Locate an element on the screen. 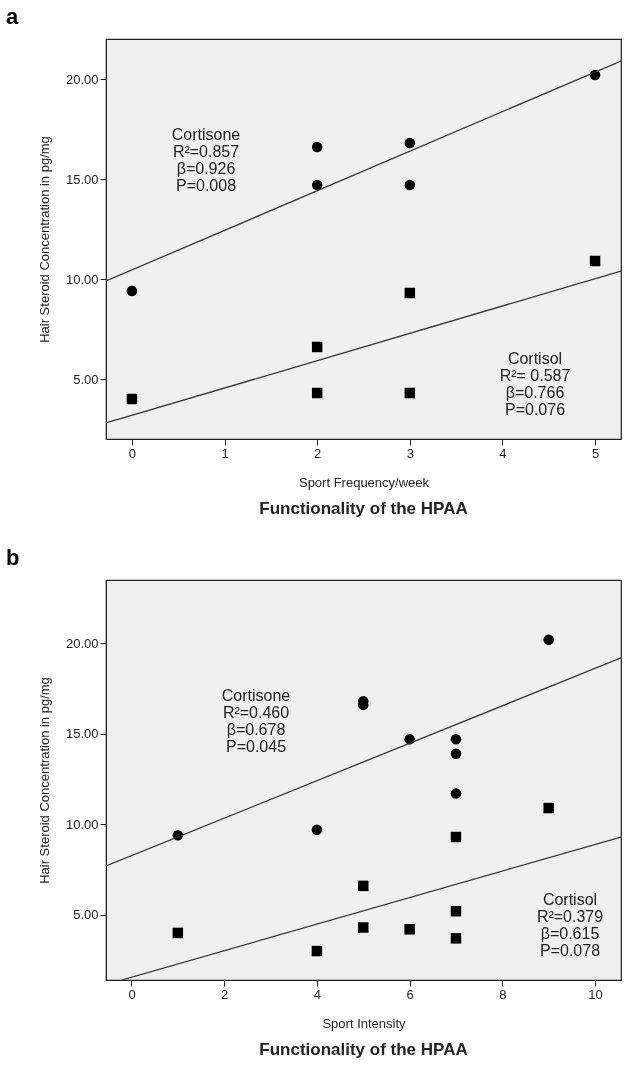 Image resolution: width=629 pixels, height=1082 pixels. annotation: Cortisol R²=0.379 β=0.615 P=0.078 is located at coordinates (570, 925).